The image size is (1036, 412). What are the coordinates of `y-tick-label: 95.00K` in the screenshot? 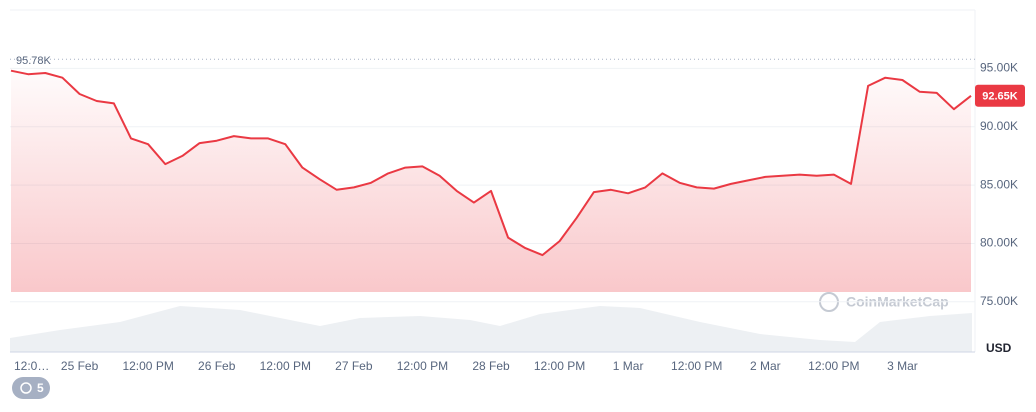 It's located at (999, 68).